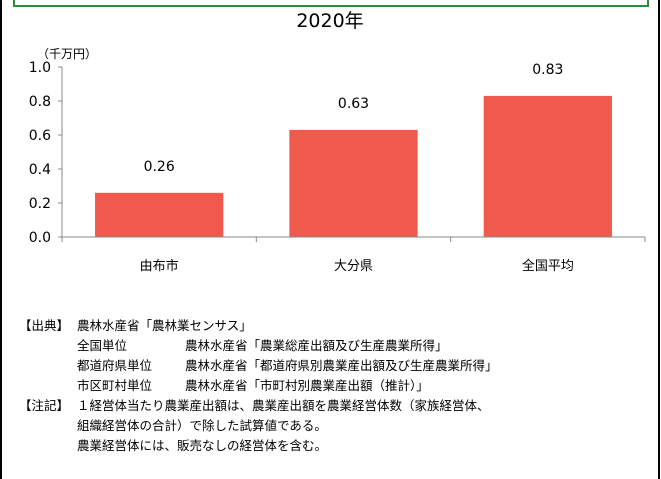 This screenshot has height=479, width=661. I want to click on source-item-label: 市区町村単位, so click(115, 385).